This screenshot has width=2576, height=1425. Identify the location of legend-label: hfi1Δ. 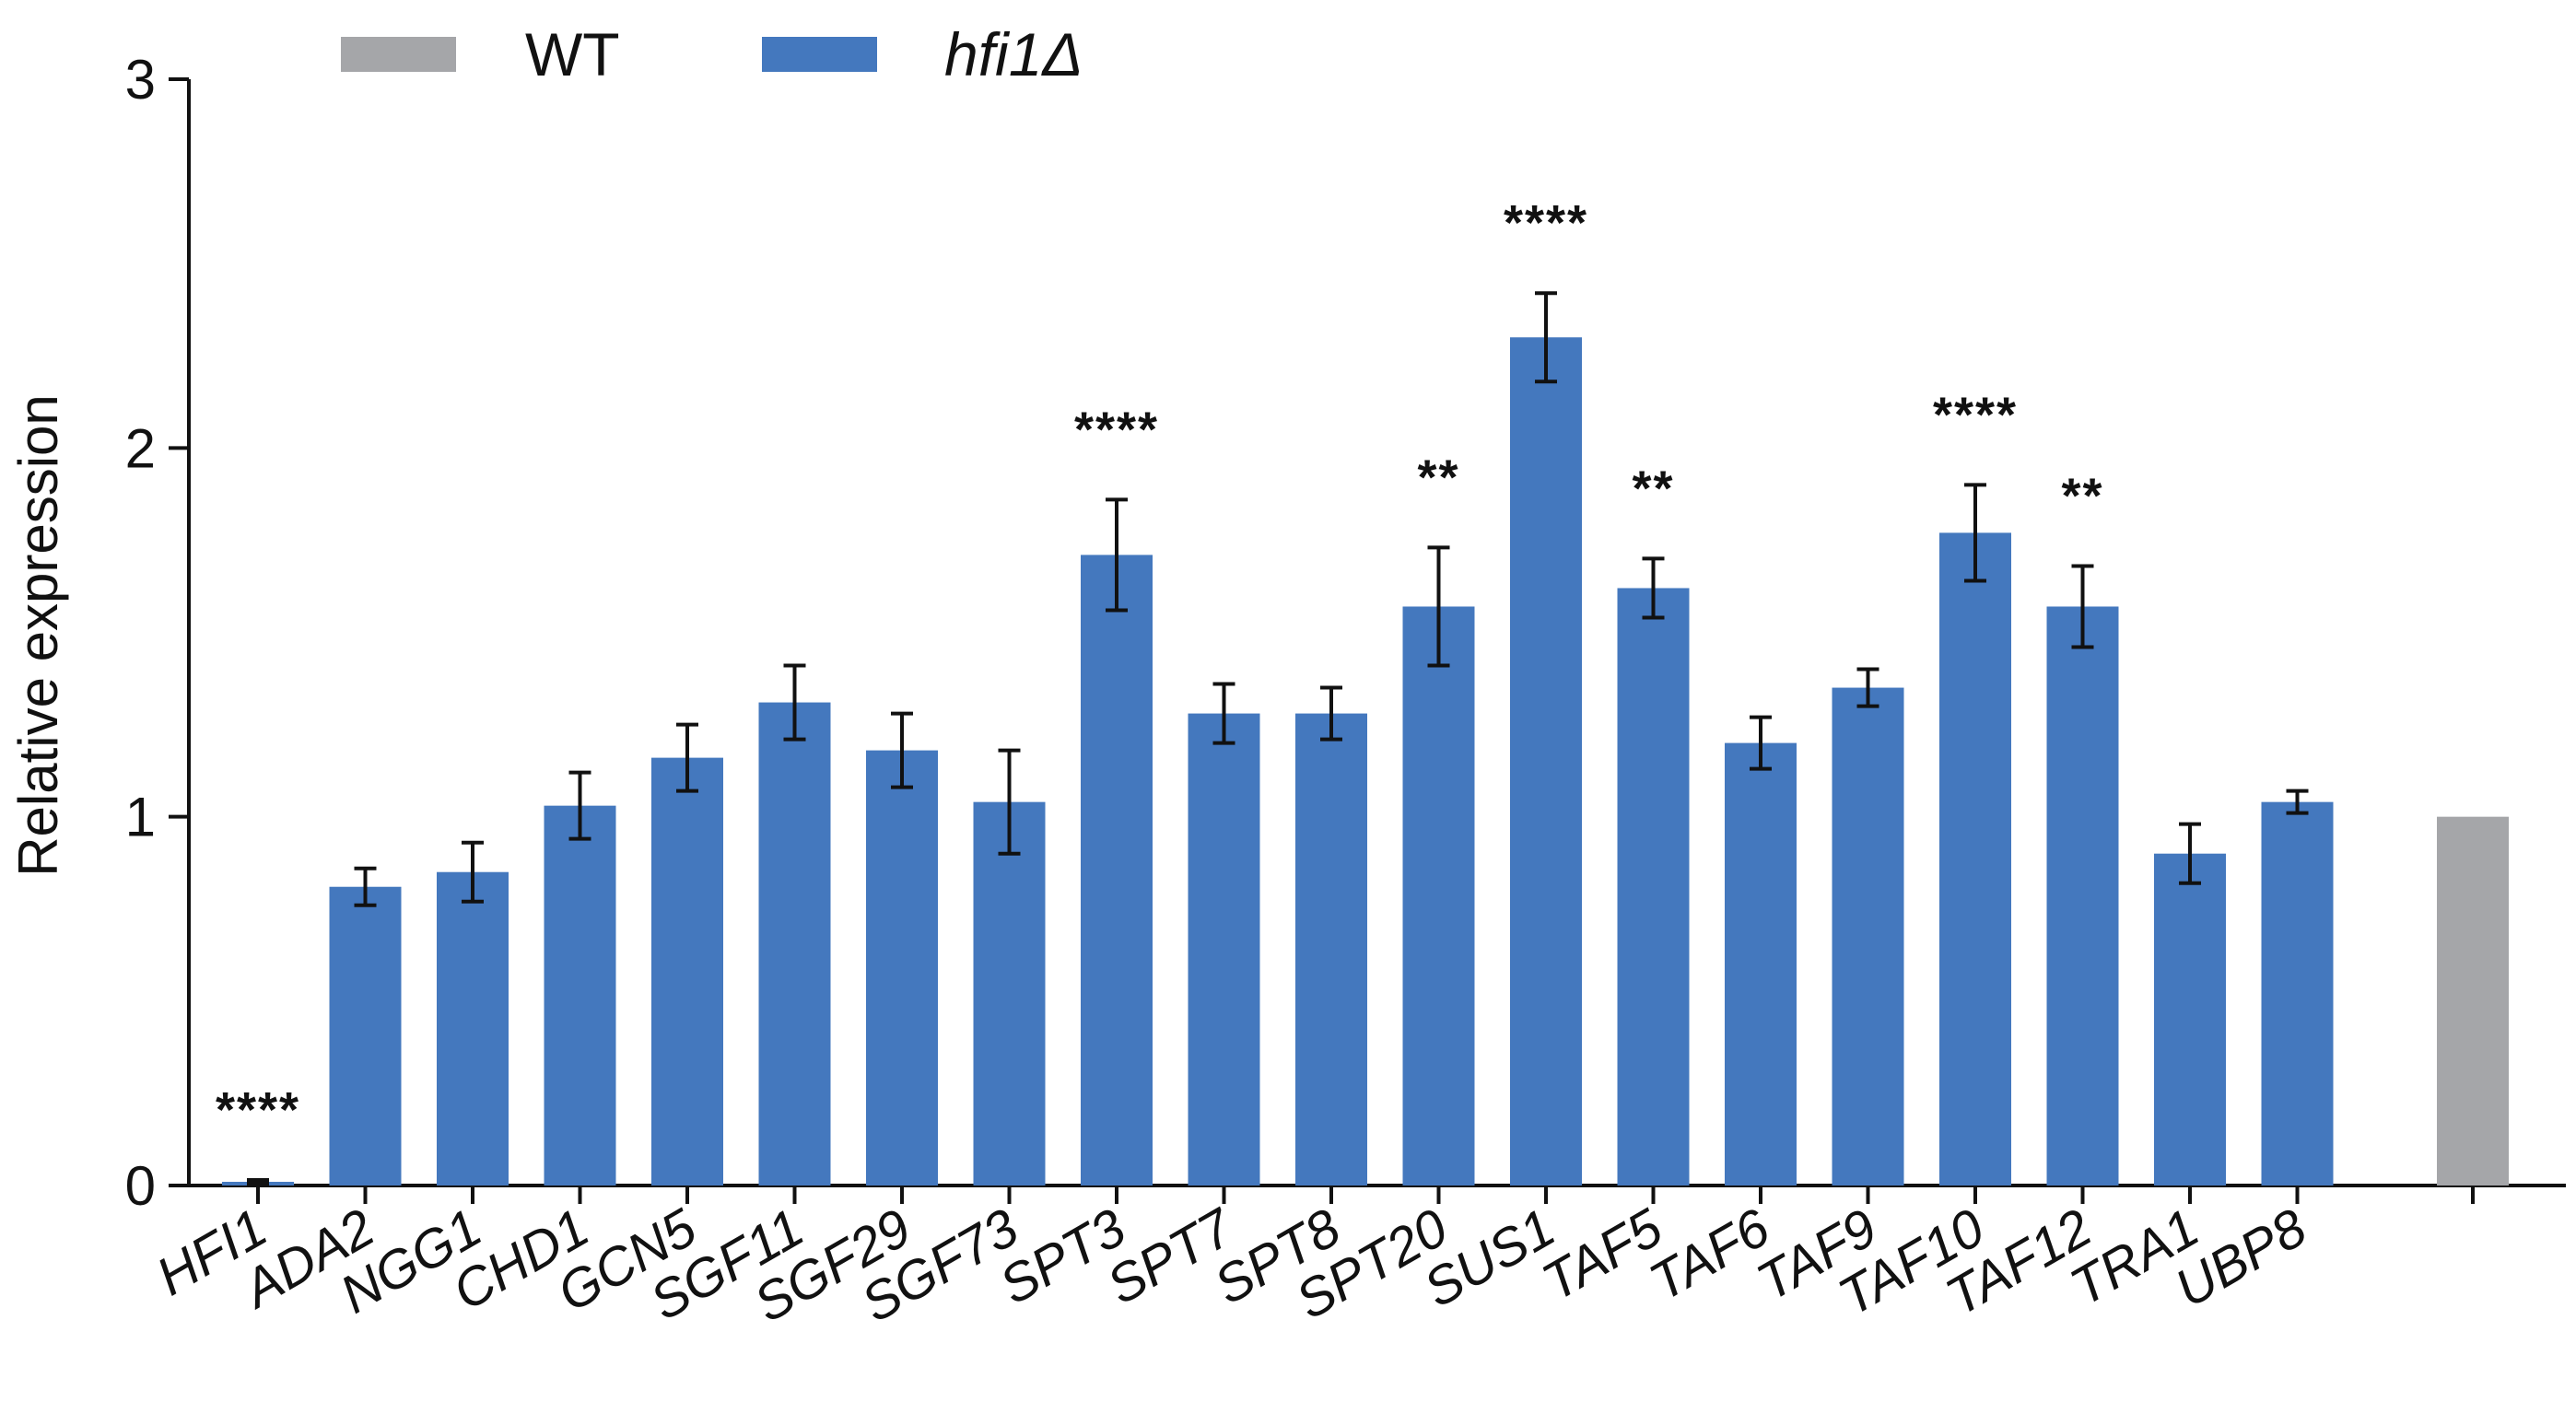
(1013, 54).